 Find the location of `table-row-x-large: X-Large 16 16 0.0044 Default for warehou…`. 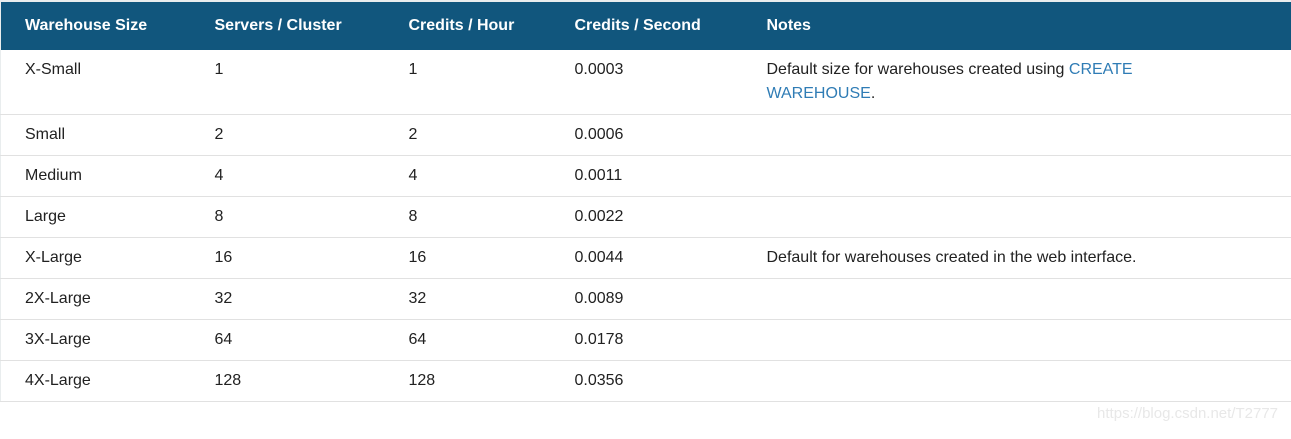

table-row-x-large: X-Large 16 16 0.0044 Default for warehou… is located at coordinates (645, 258).